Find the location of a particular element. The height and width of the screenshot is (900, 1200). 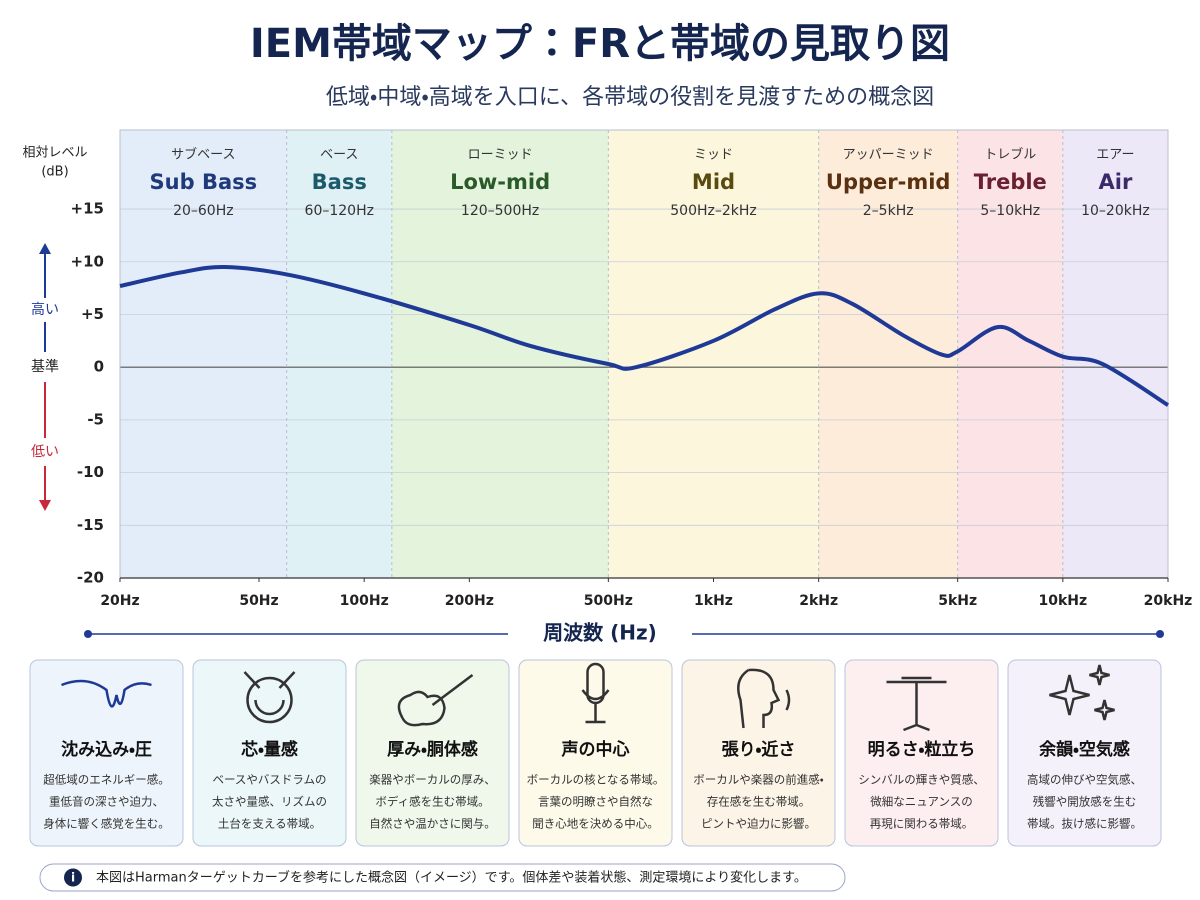

y-tick-label: -10 is located at coordinates (90, 472).